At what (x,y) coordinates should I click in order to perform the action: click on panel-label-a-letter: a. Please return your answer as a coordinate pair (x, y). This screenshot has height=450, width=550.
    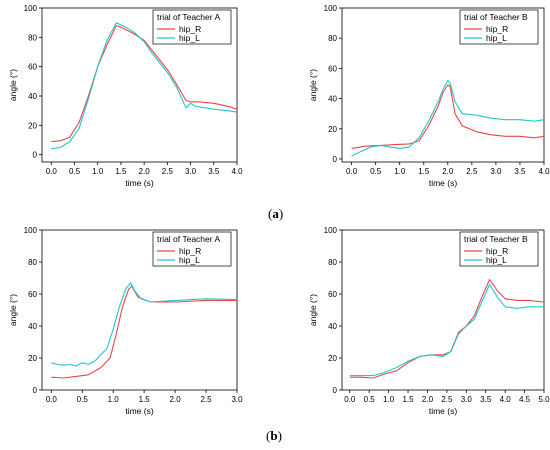
    Looking at the image, I should click on (275, 213).